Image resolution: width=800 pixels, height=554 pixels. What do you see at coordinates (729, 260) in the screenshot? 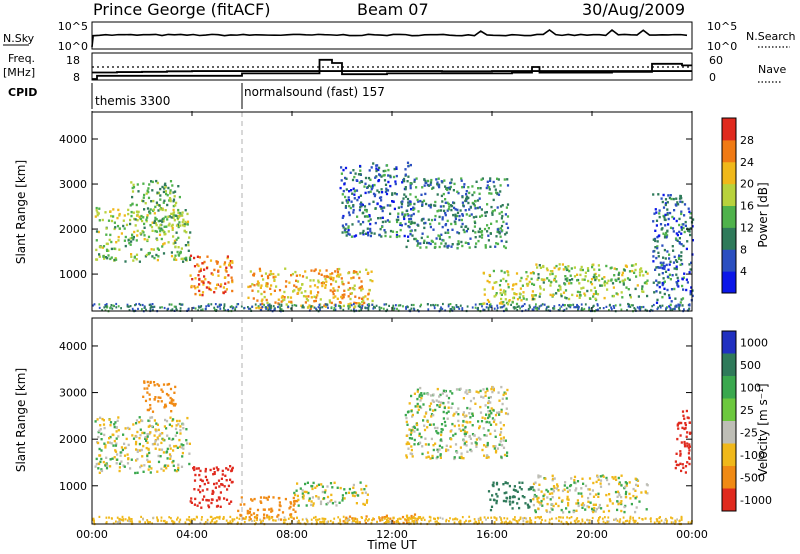
I see `power-colorbar-swatch` at bounding box center [729, 260].